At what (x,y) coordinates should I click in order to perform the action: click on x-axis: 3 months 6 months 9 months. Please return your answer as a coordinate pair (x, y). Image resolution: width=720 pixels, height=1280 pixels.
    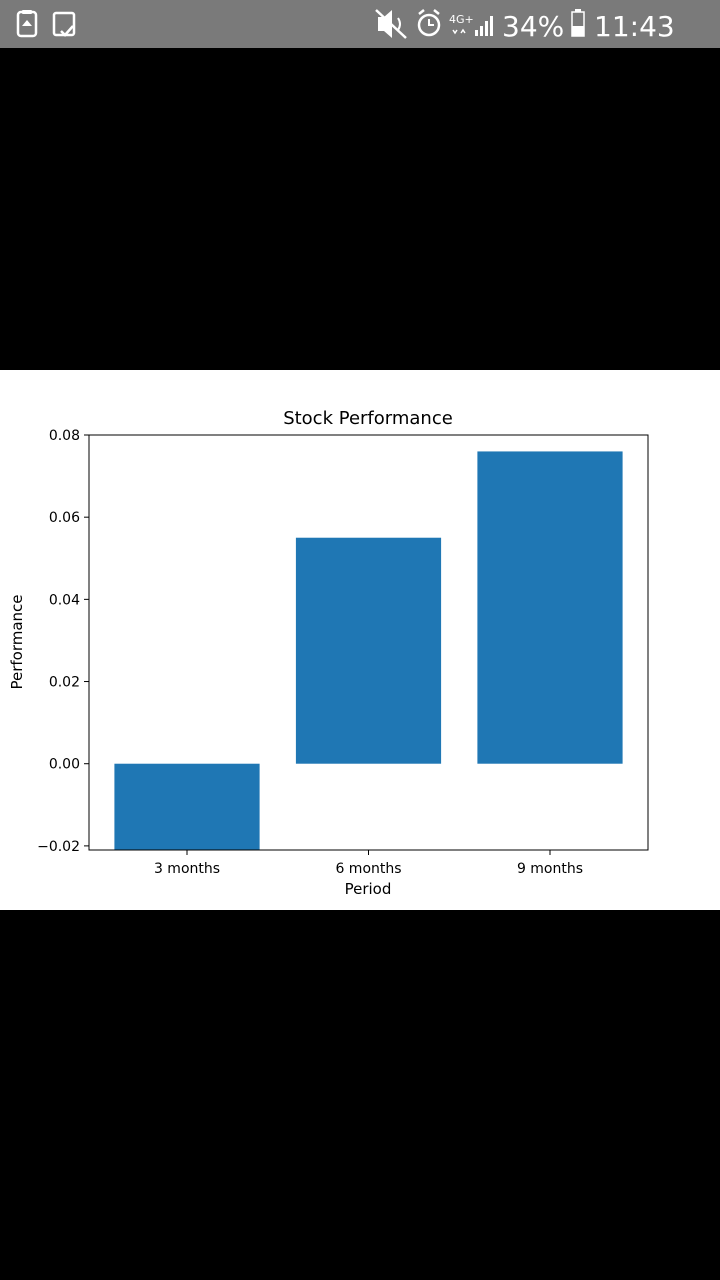
    Looking at the image, I should click on (368, 863).